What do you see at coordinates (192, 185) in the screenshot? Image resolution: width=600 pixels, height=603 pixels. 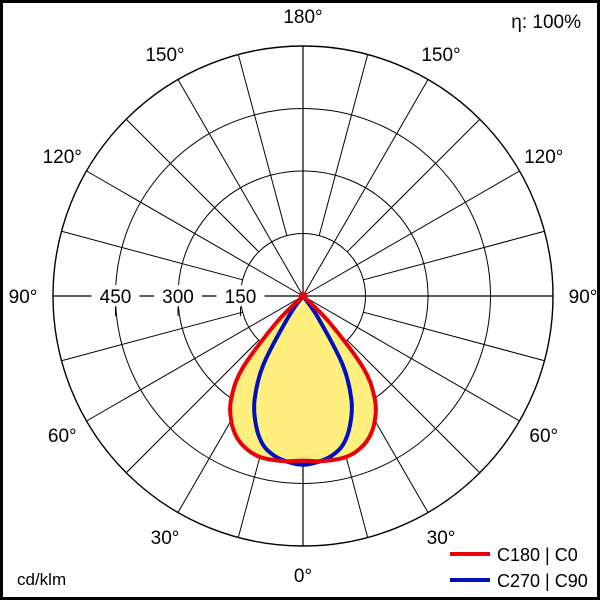 I see `grid-spoke--135` at bounding box center [192, 185].